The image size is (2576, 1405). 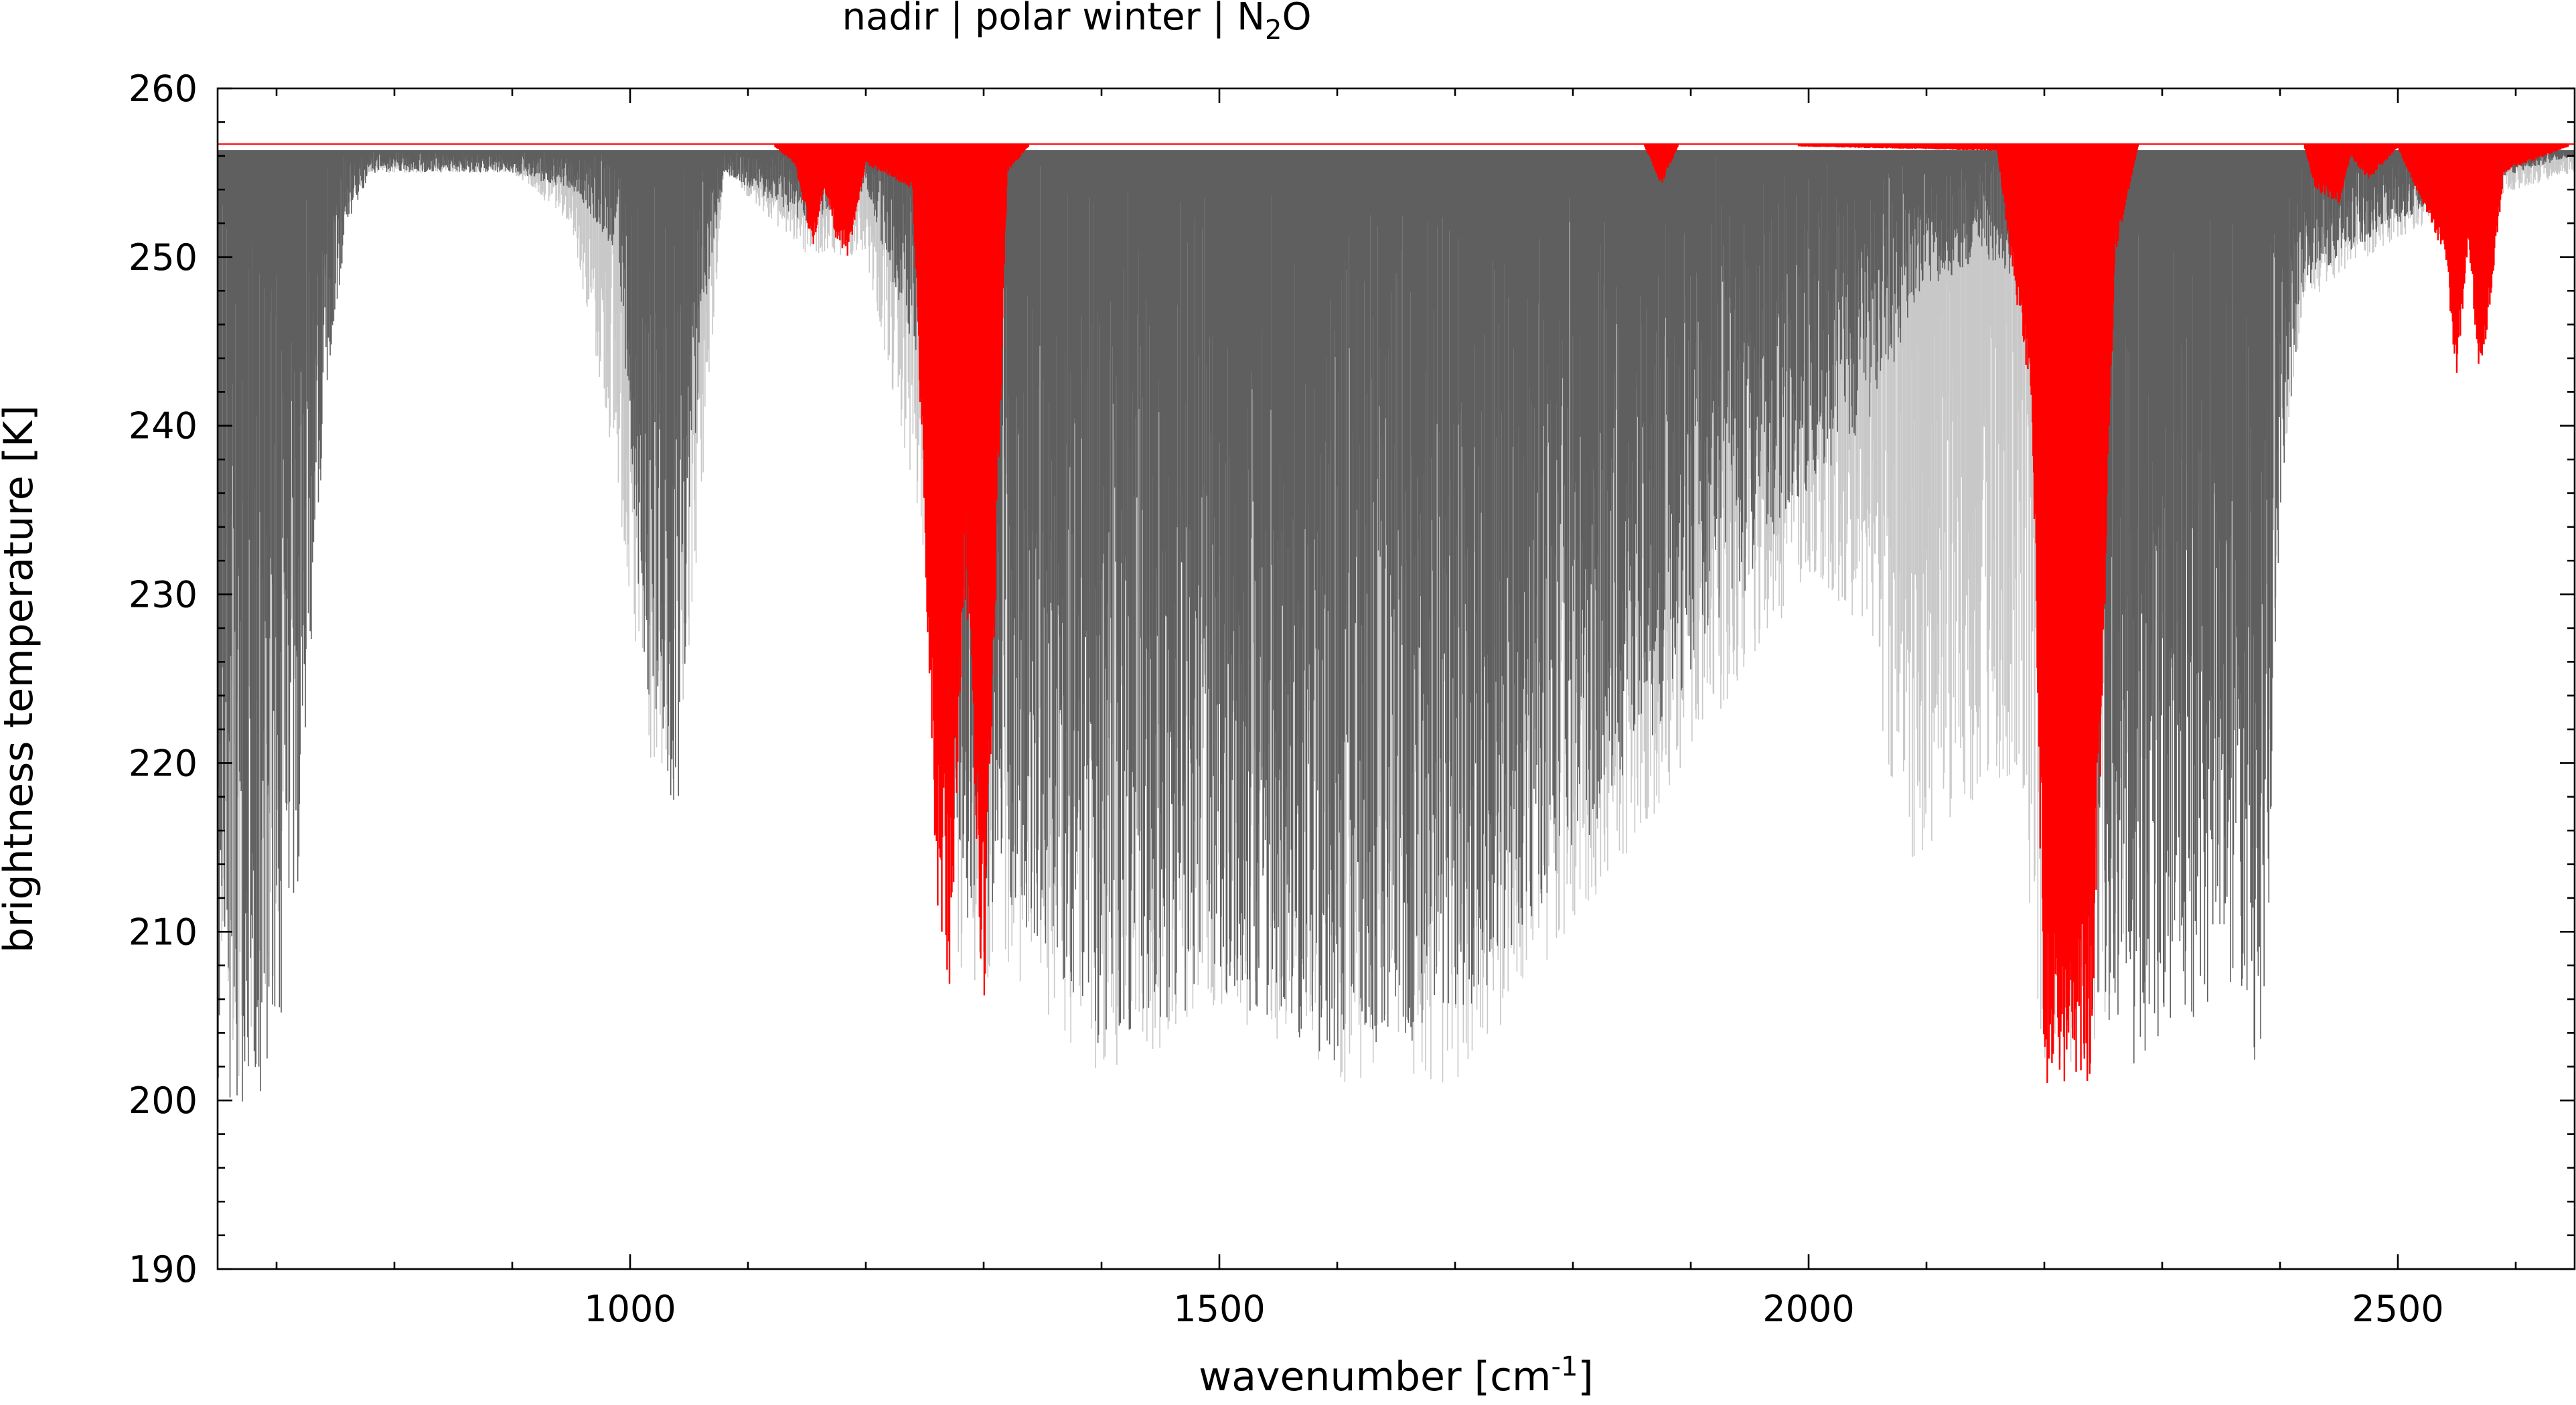 What do you see at coordinates (1808, 1309) in the screenshot?
I see `x-tick-label: 2000` at bounding box center [1808, 1309].